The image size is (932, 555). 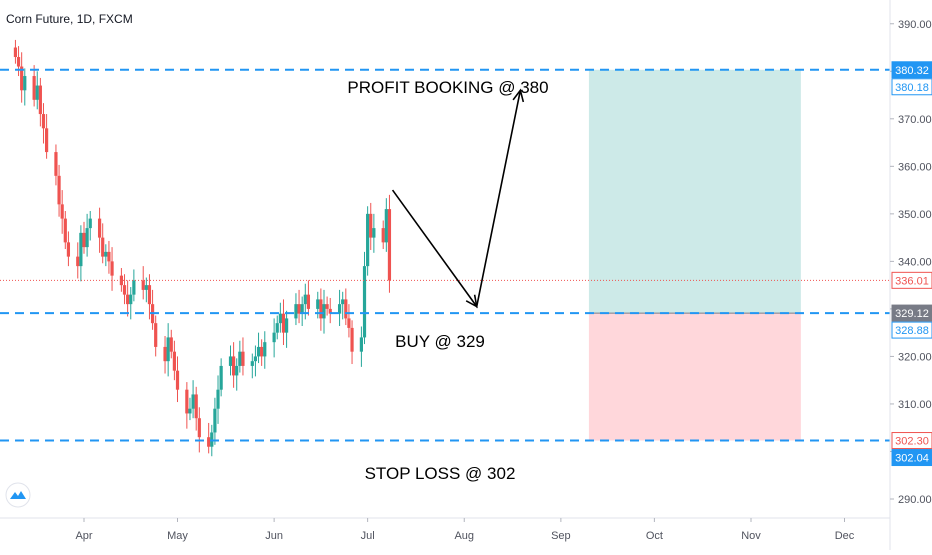 I want to click on price-badge-label: 336.01, so click(x=912, y=281).